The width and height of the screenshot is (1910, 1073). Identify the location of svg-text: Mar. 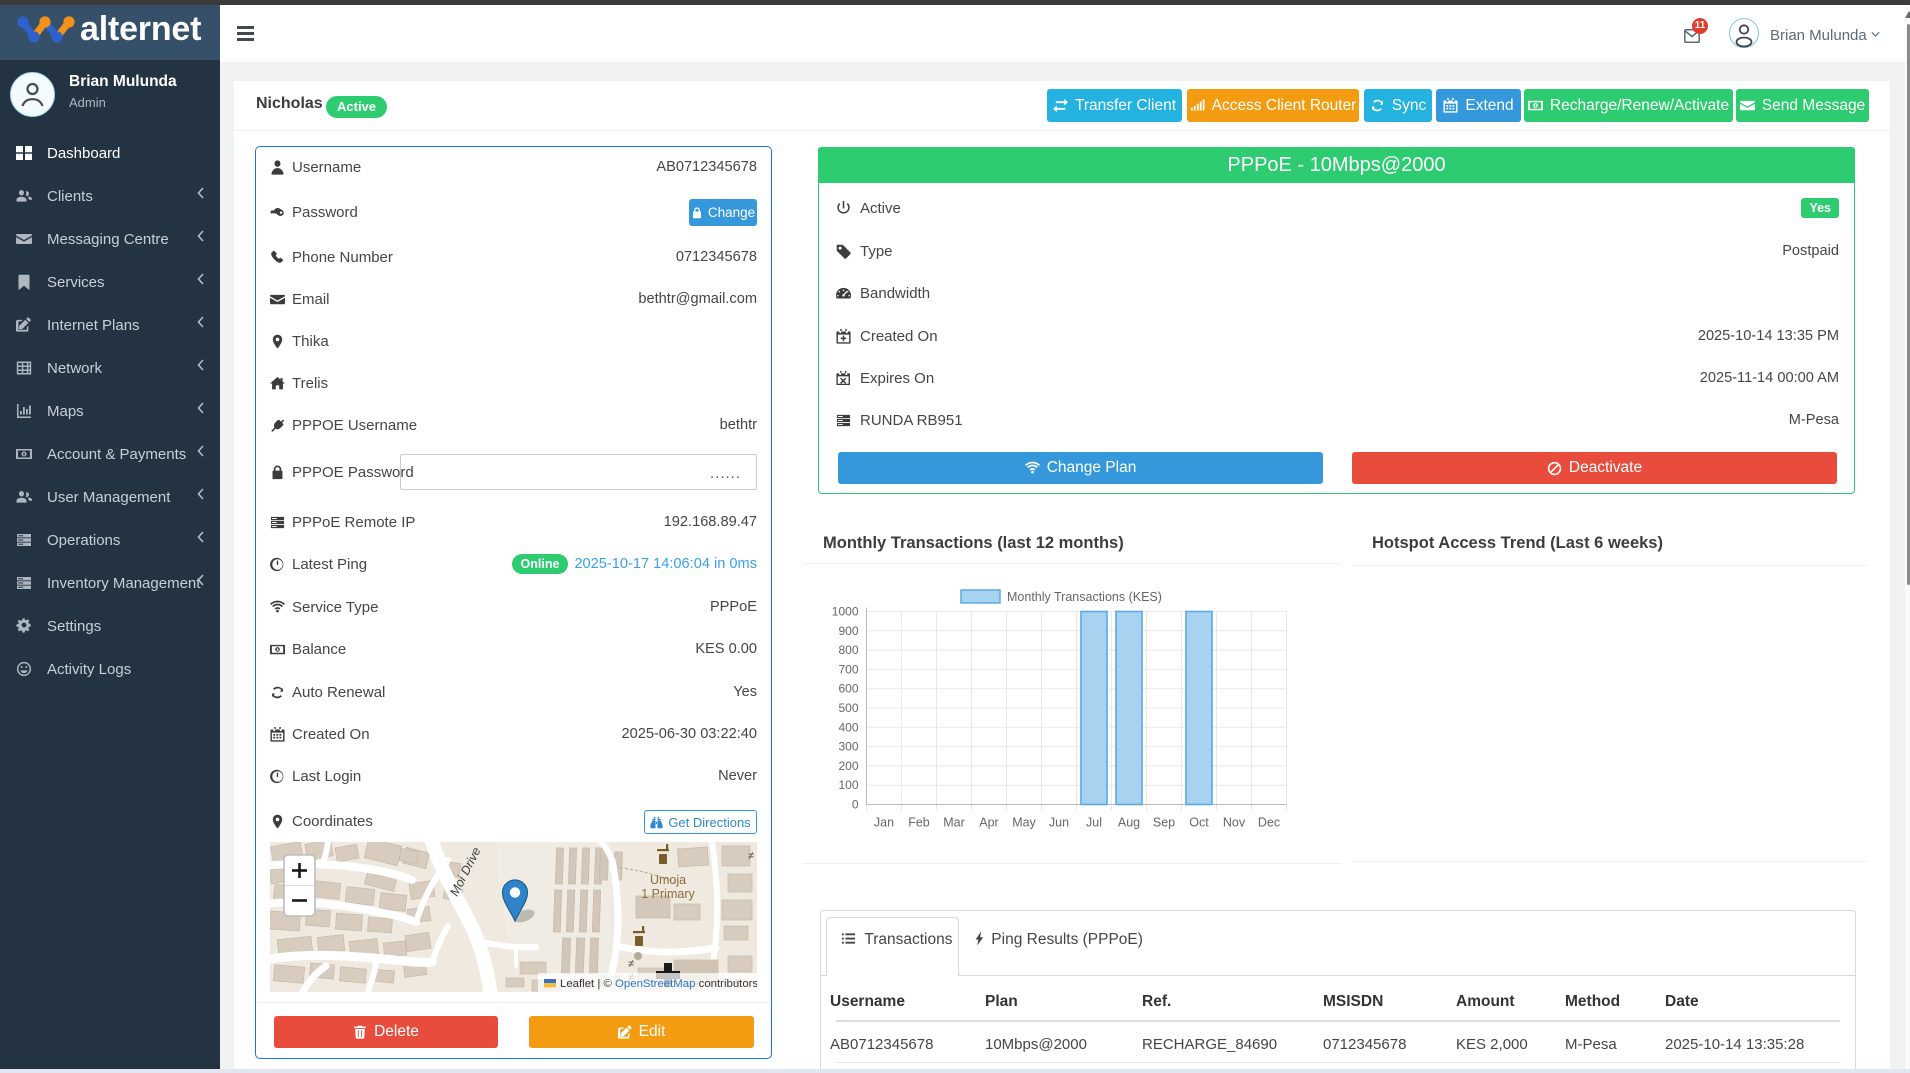
(954, 823).